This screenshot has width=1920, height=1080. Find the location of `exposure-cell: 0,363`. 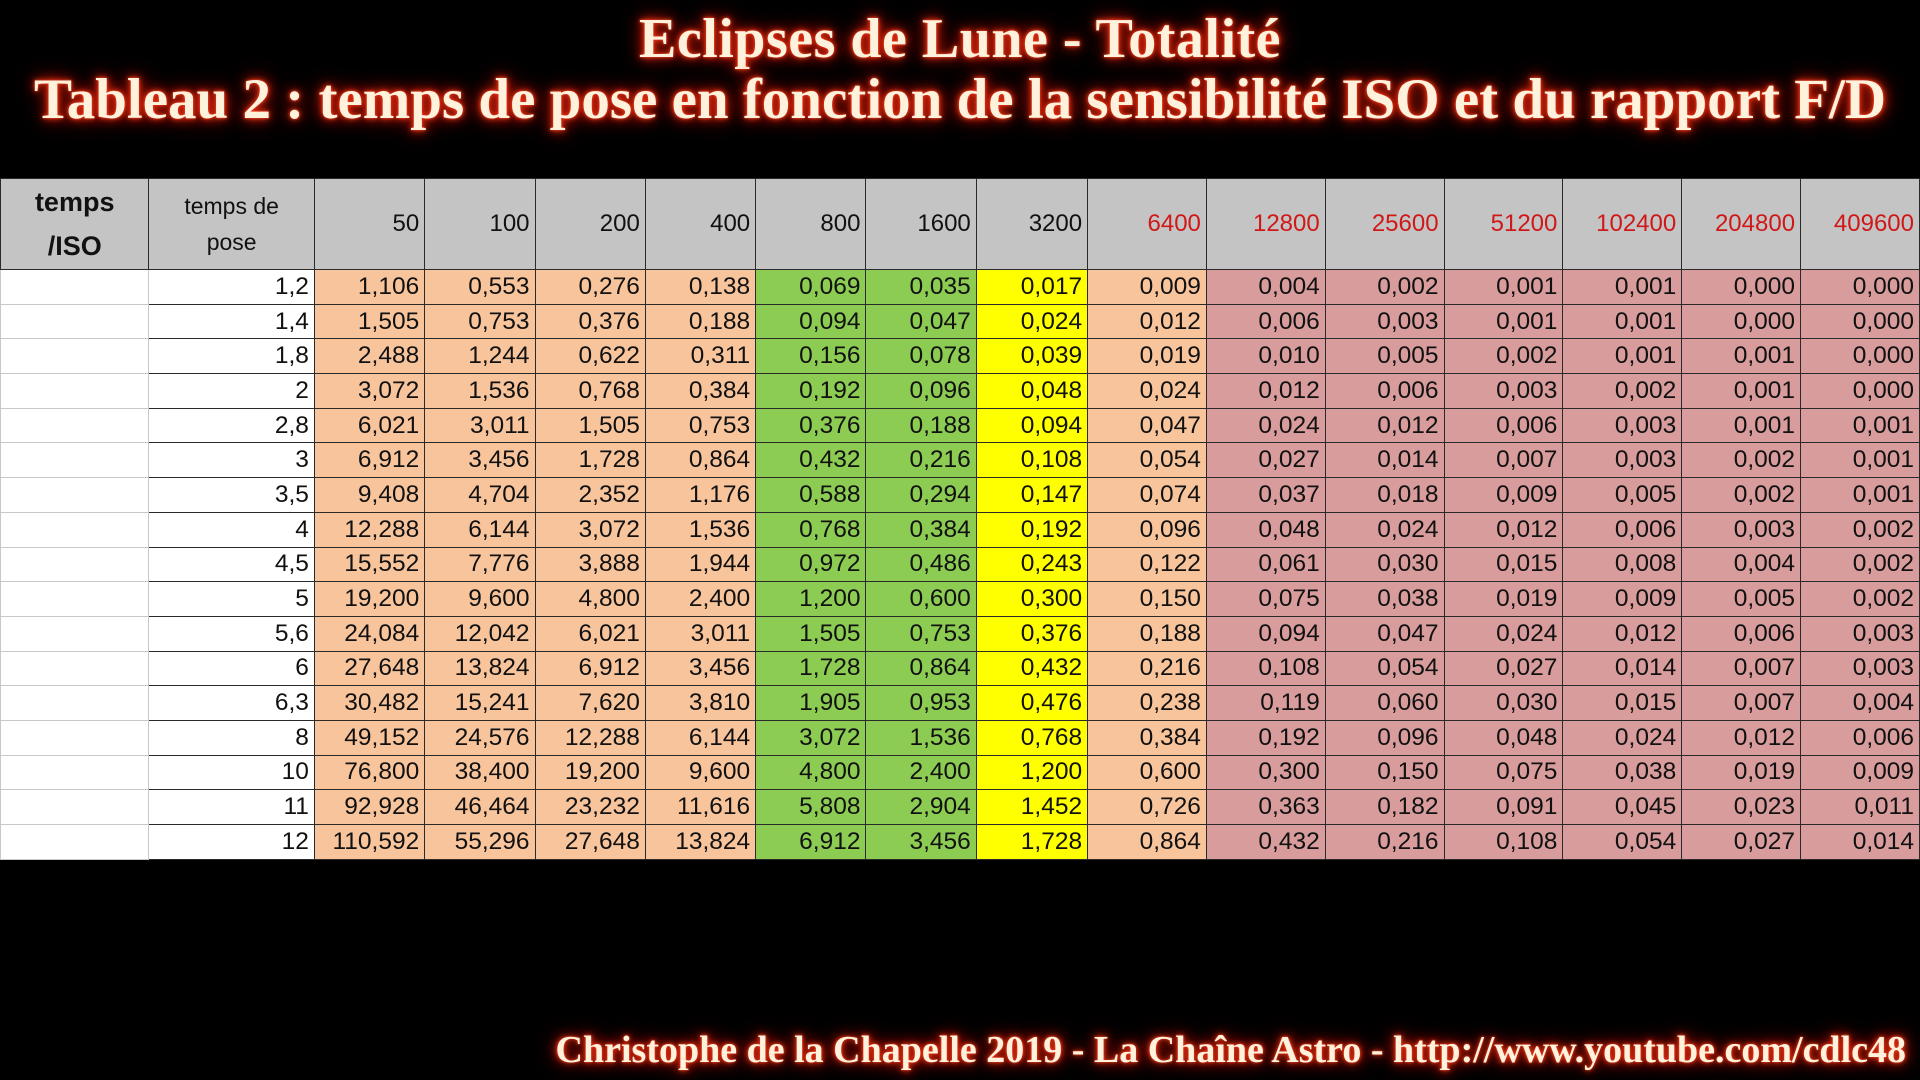

exposure-cell: 0,363 is located at coordinates (1265, 807).